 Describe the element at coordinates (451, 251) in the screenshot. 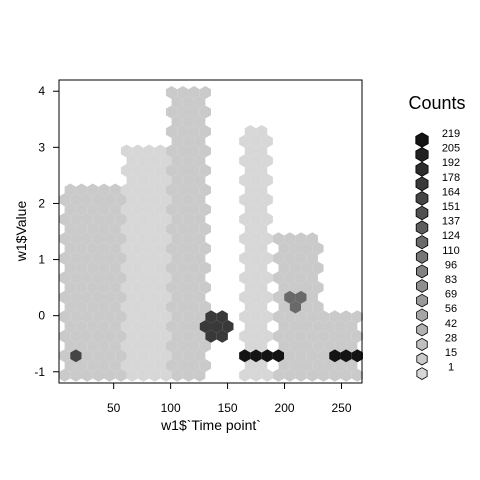

I see `legend-label: 110` at that location.